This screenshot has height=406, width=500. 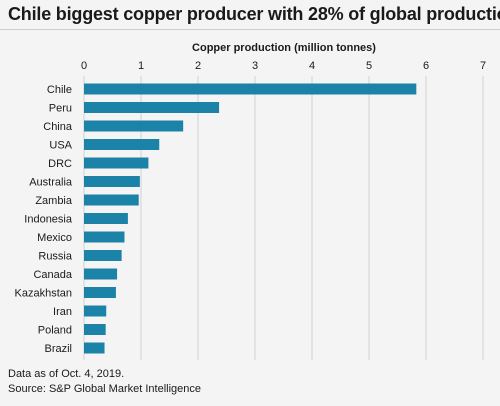 What do you see at coordinates (103, 255) in the screenshot?
I see `bar-russia` at bounding box center [103, 255].